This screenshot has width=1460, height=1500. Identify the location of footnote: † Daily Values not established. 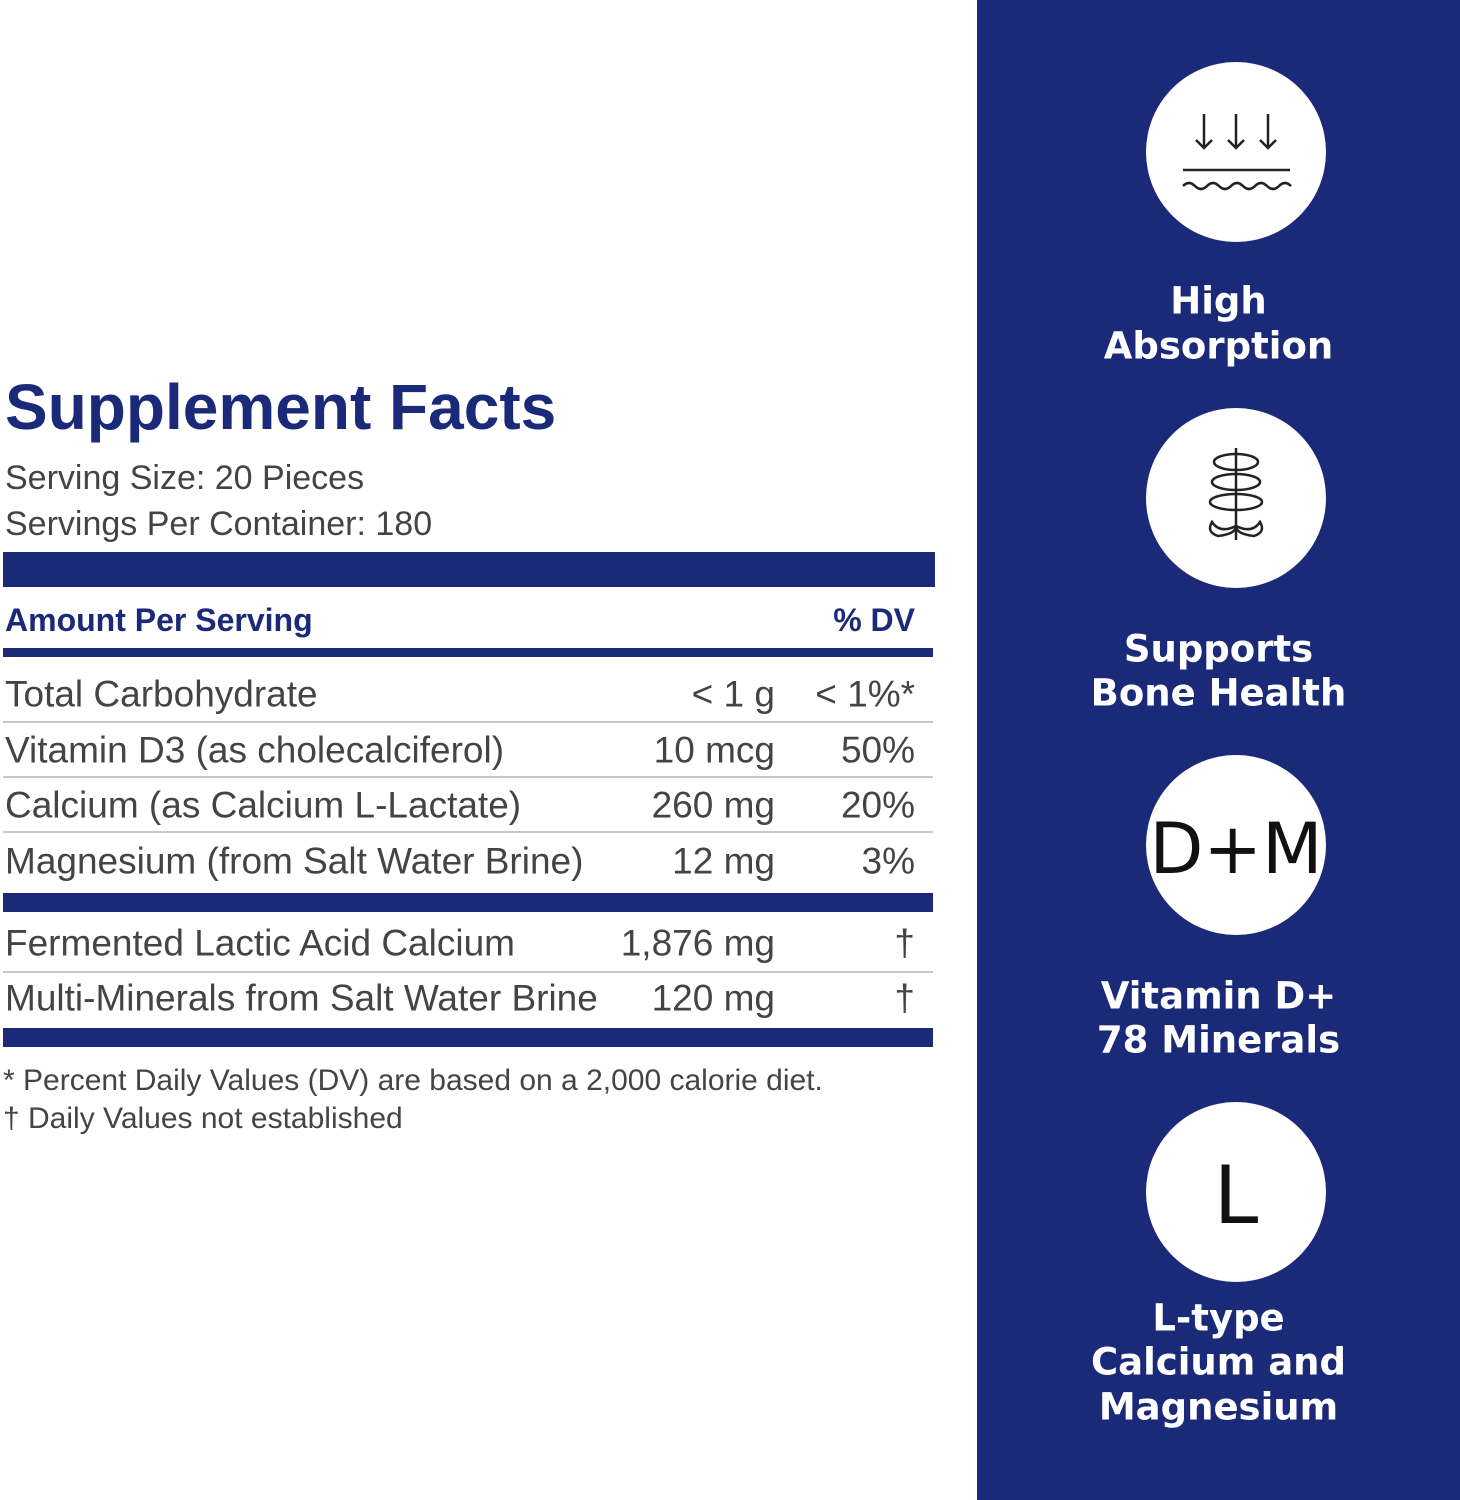
(203, 1118).